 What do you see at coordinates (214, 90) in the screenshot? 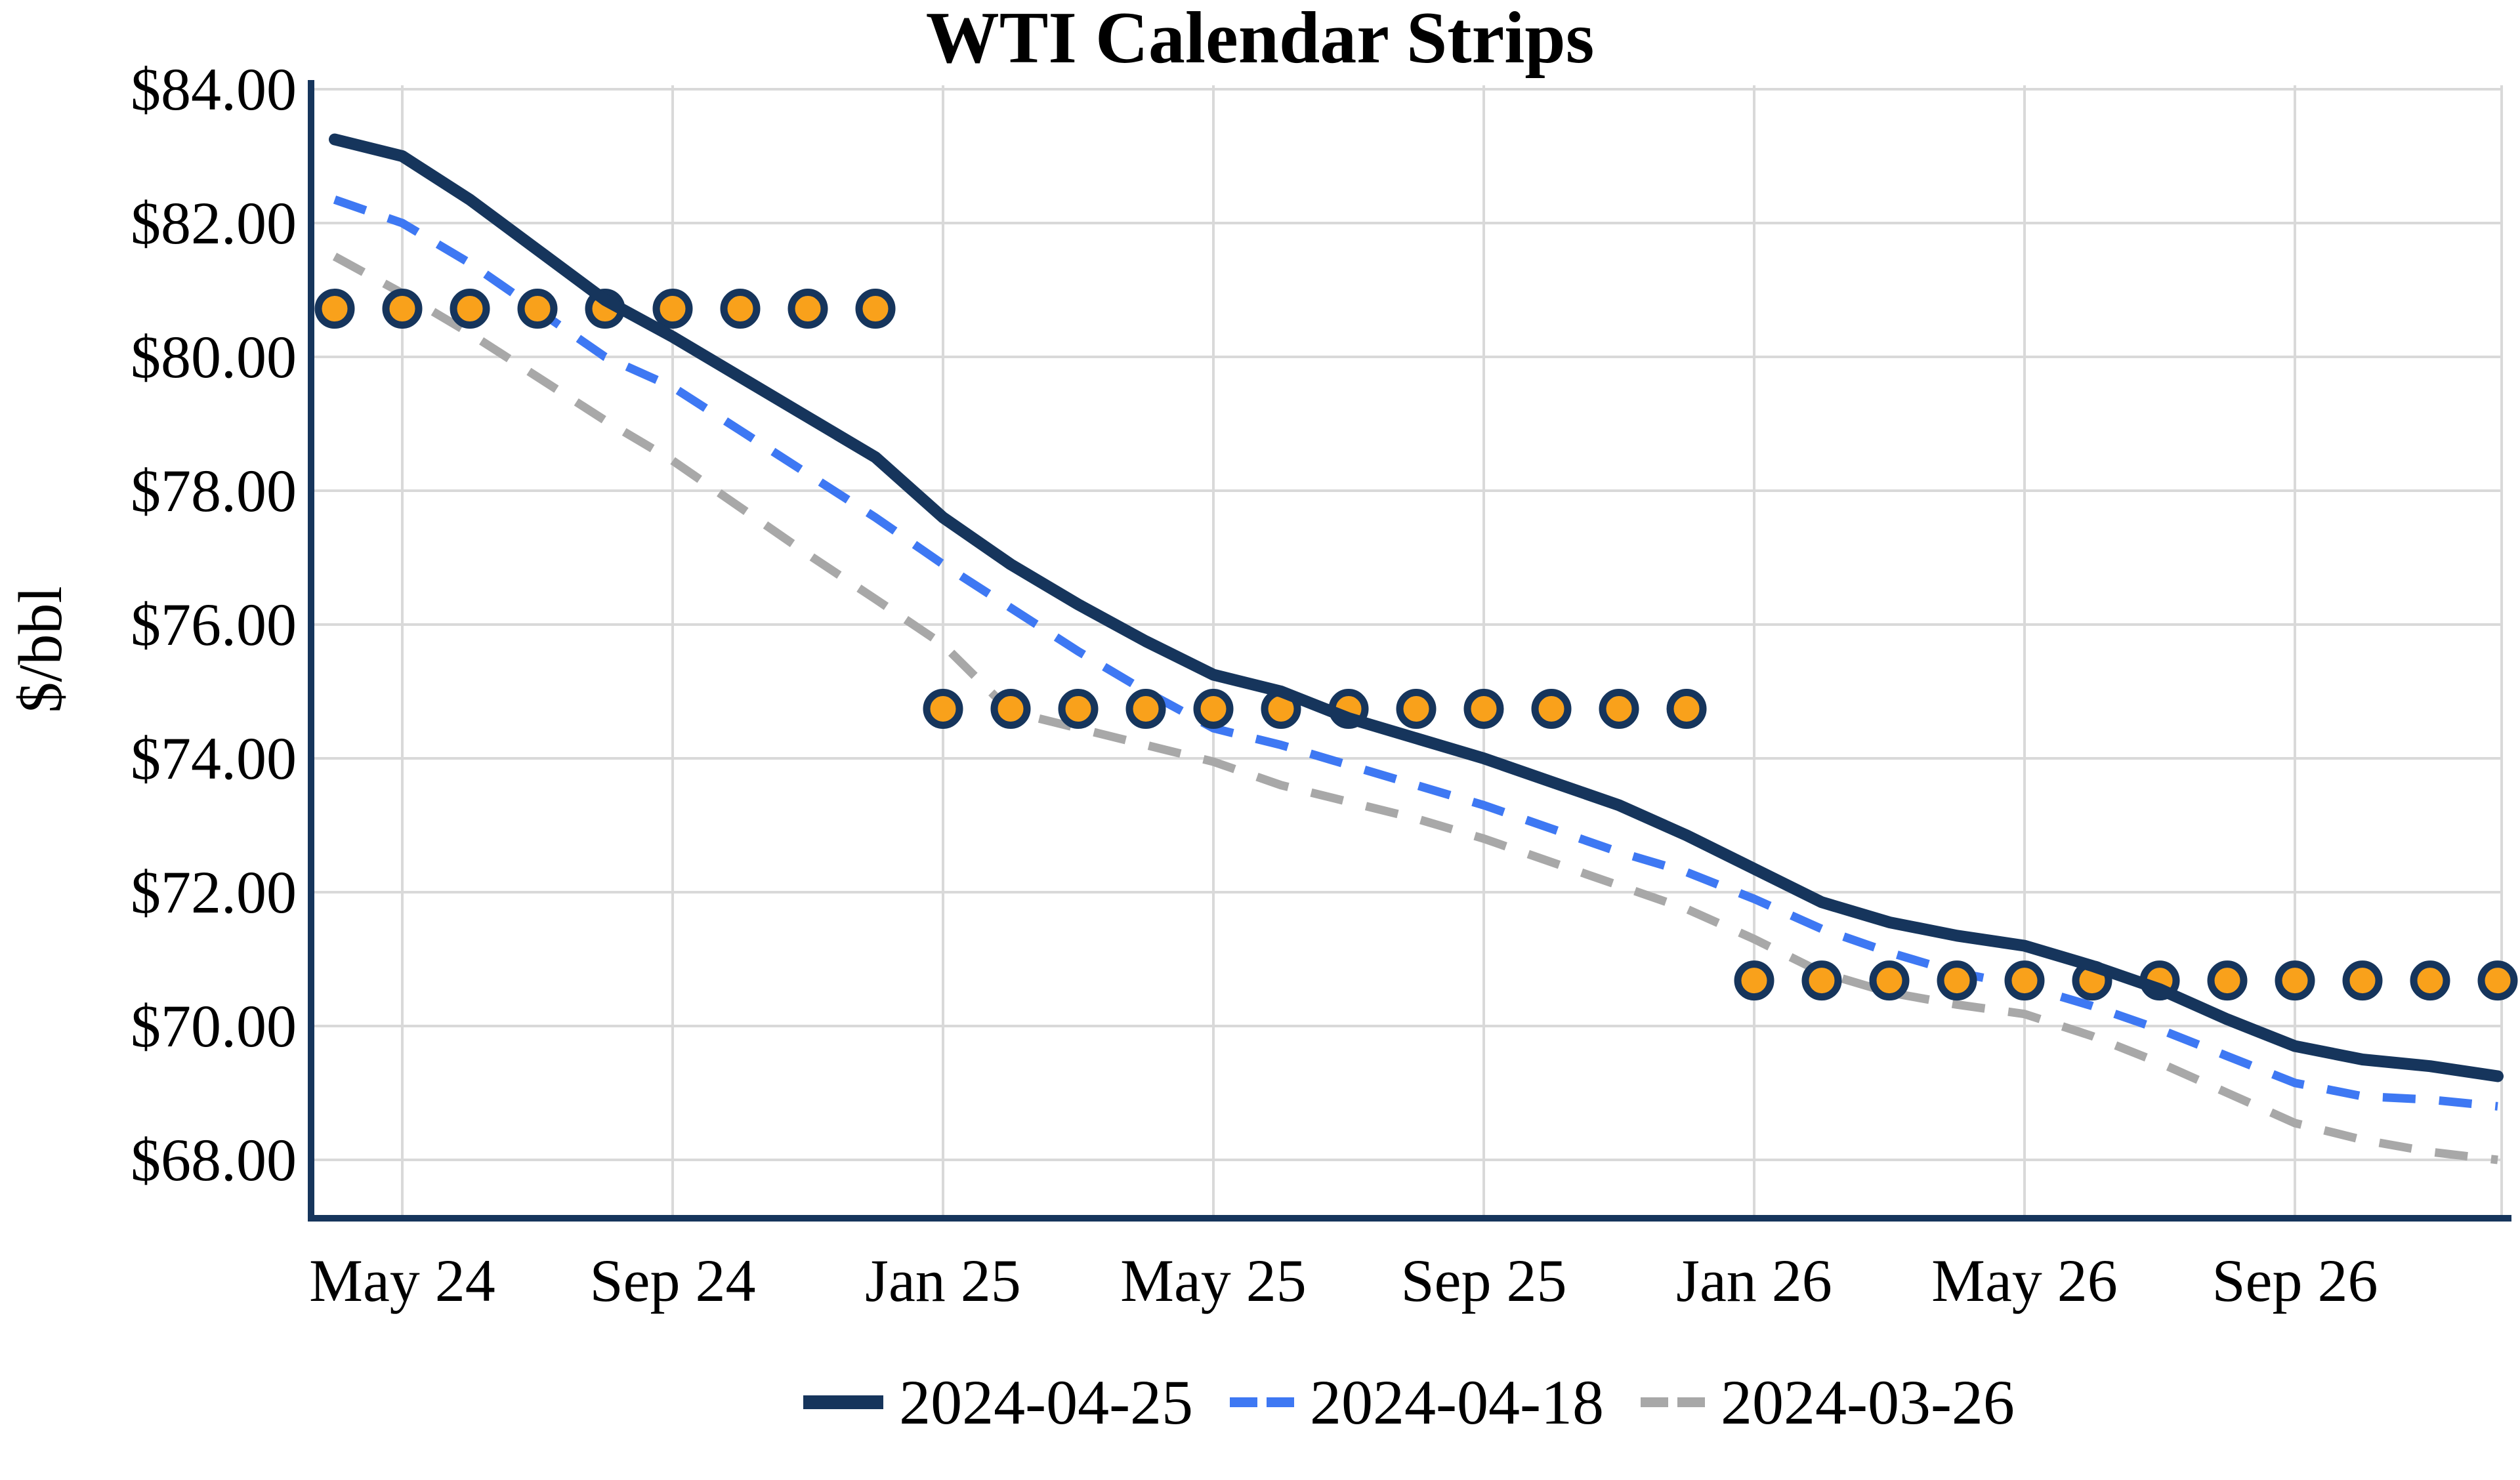
I see `y-tick-label: $84.00` at bounding box center [214, 90].